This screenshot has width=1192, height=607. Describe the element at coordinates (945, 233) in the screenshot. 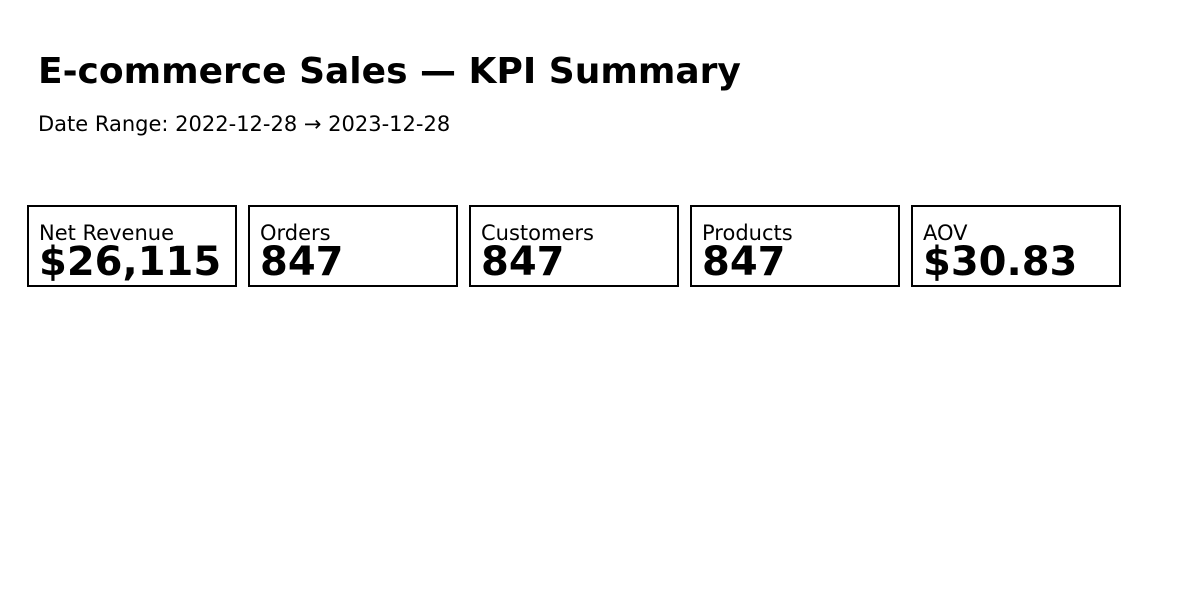

I see `kpi-label: AOV` at that location.